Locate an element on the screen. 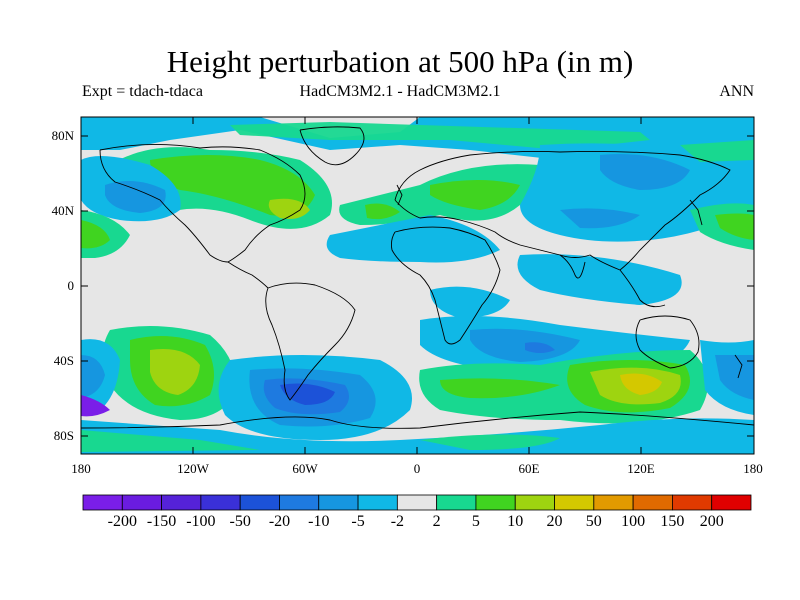 The image size is (800, 600). coastline-south-america is located at coordinates (310, 341).